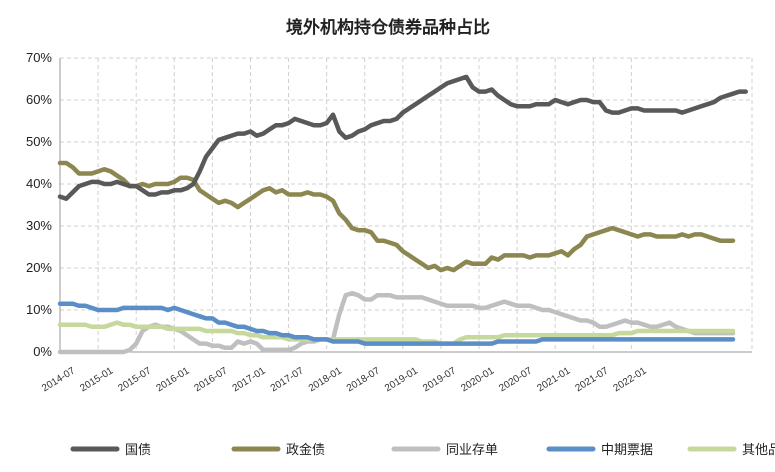 This screenshot has height=472, width=775. I want to click on x-tick-label: 2016-01, so click(172, 379).